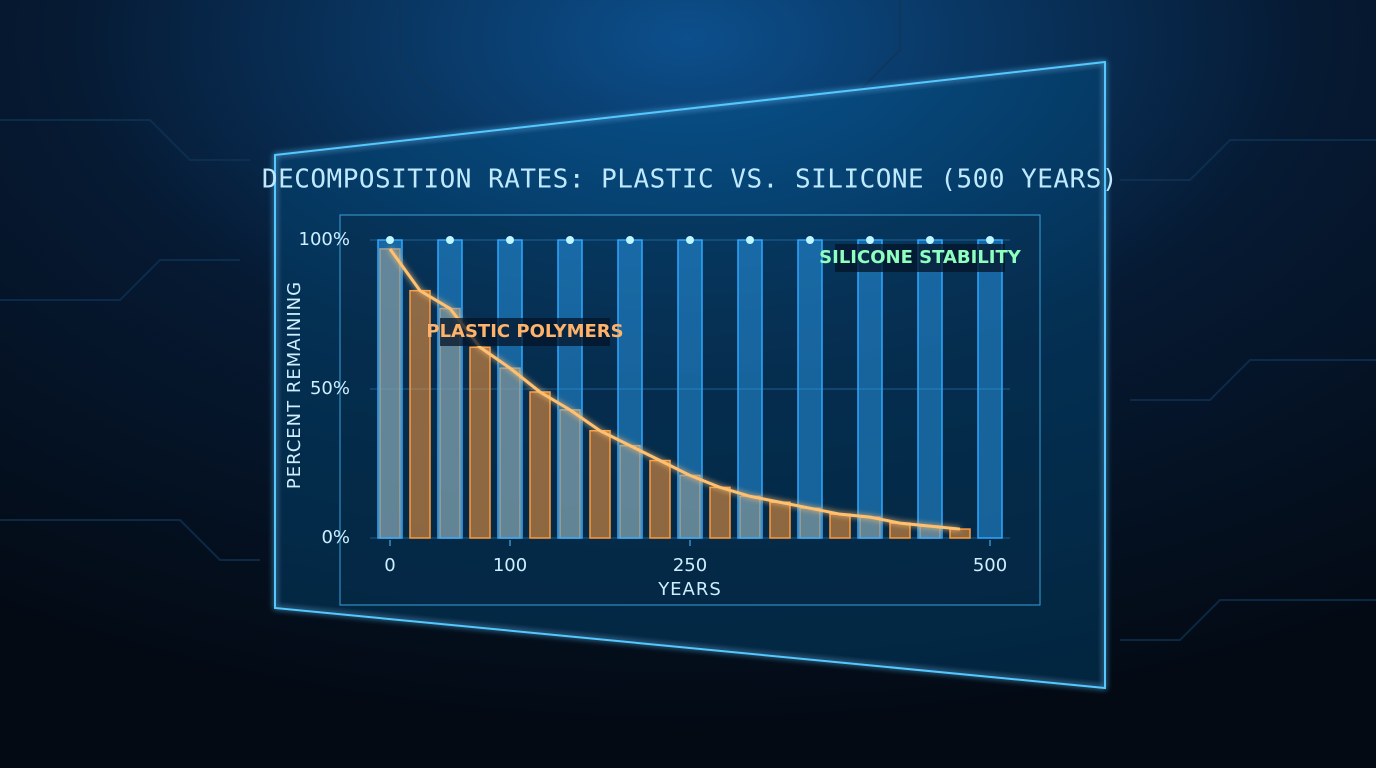 The height and width of the screenshot is (768, 1376). What do you see at coordinates (690, 565) in the screenshot?
I see `x-tick-label: 250` at bounding box center [690, 565].